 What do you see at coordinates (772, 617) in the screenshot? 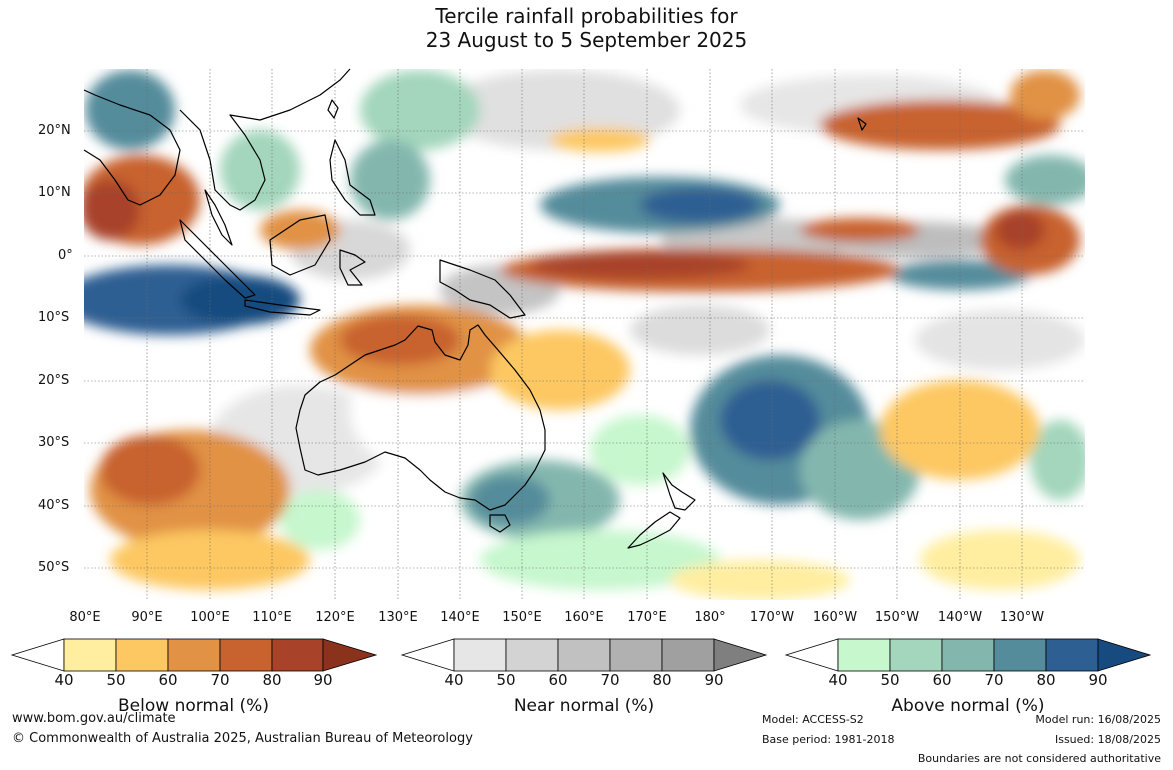
I see `lon-label-170w: 170°W` at bounding box center [772, 617].